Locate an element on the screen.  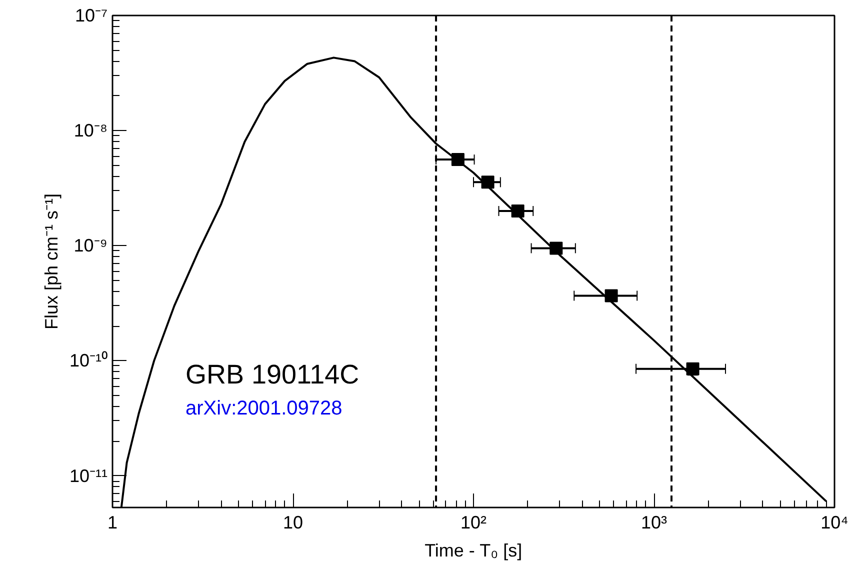
x-tick-label: 10³ is located at coordinates (654, 522).